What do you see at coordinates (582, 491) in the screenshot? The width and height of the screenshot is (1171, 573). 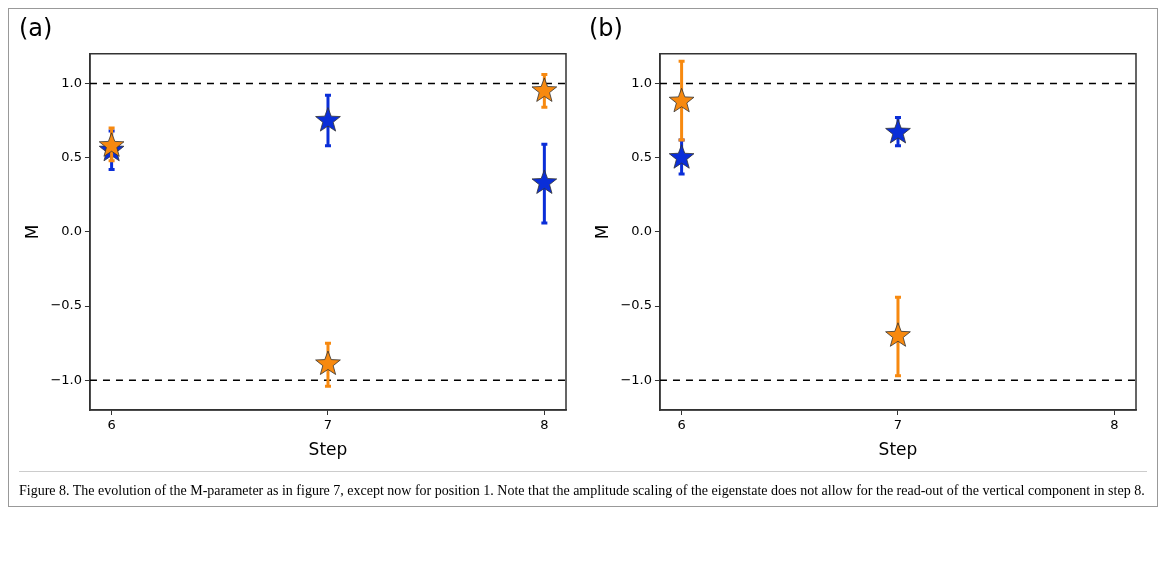 I see `caption: Figure 8. The evolution of the M-parameter as in figure 7, except now for position 1. Note that the amplitude scaling of the eigenstate does not allow for the read-out of the vertical component in step 8.` at bounding box center [582, 491].